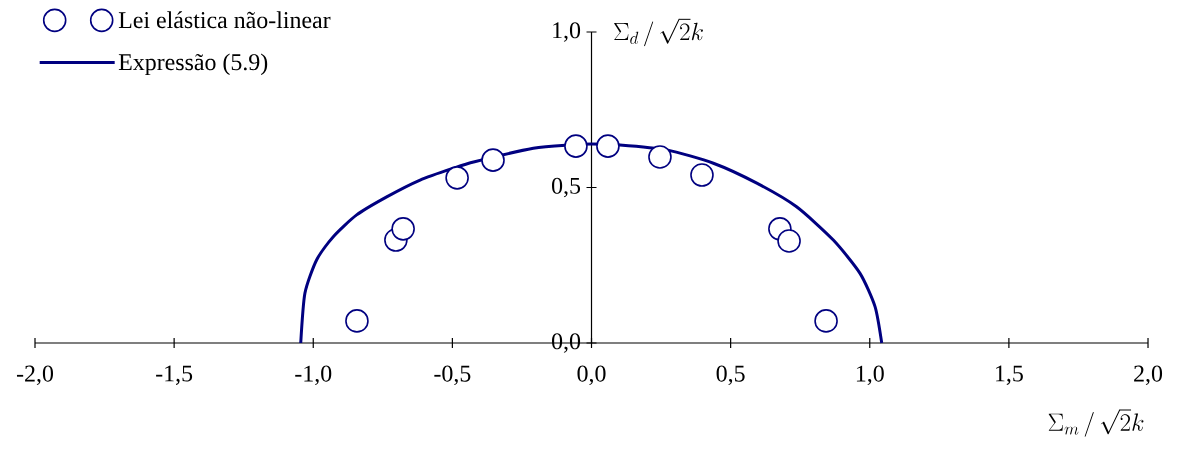  I want to click on x-tick-label: -1,0, so click(313, 375).